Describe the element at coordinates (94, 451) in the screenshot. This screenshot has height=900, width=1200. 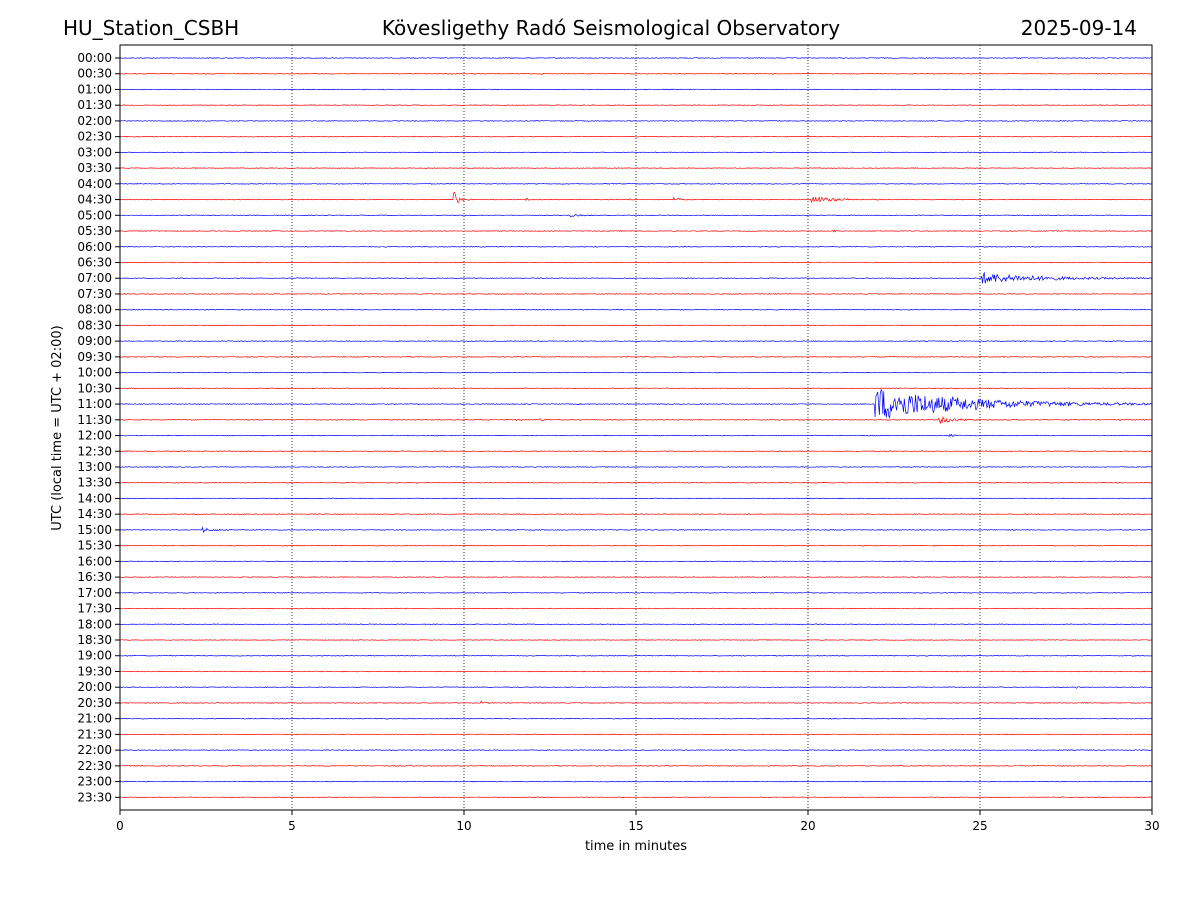
I see `row-label: 12:30` at that location.